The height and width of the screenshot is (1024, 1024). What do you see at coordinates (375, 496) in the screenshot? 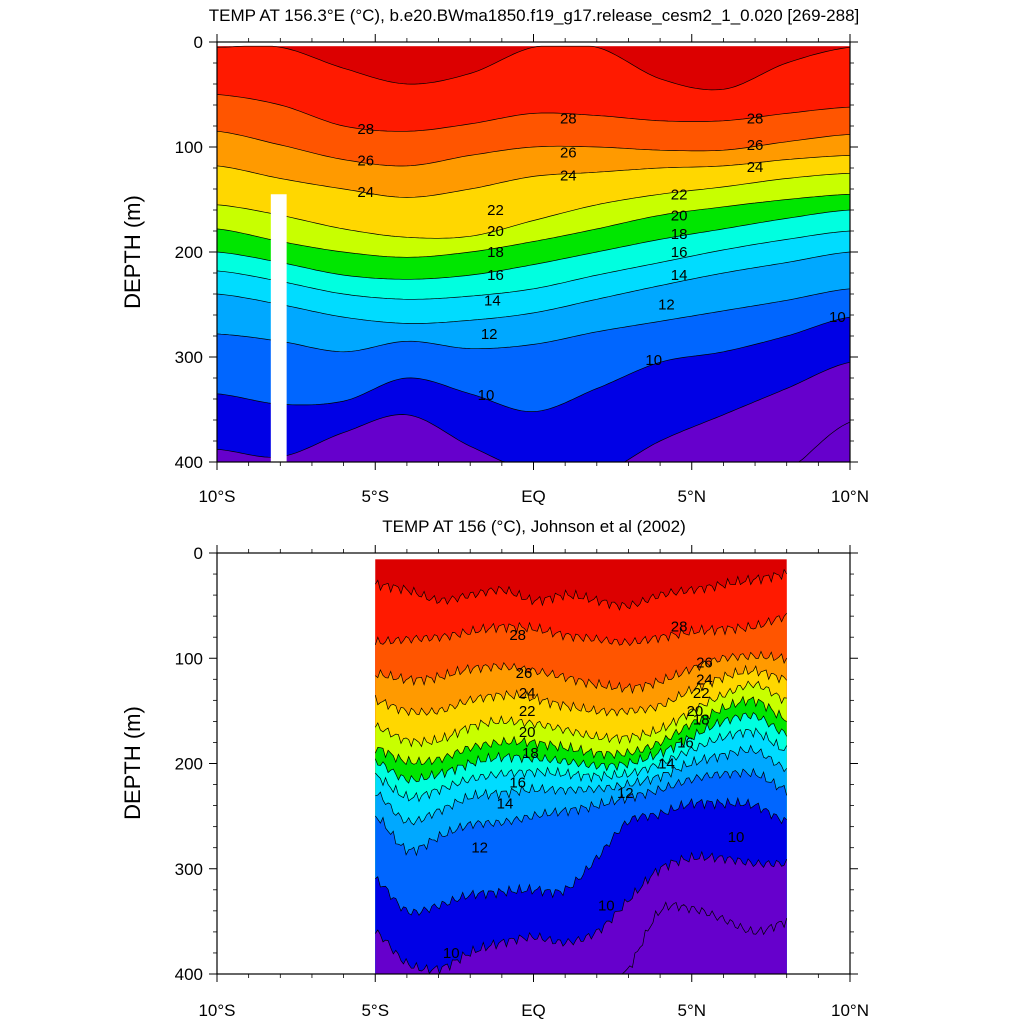
I see `x-tick-label: 5°S` at bounding box center [375, 496].